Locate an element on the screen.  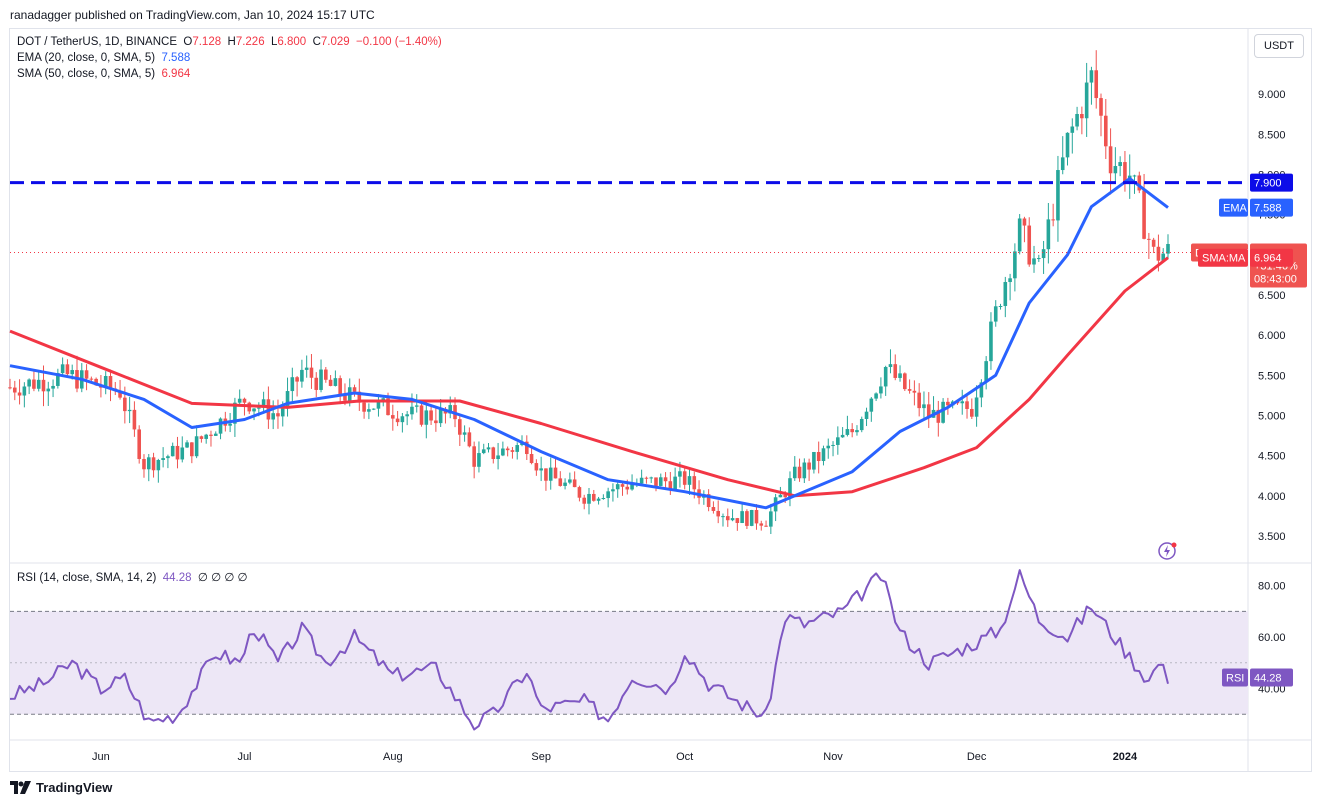
currency-button: USDT is located at coordinates (1279, 46).